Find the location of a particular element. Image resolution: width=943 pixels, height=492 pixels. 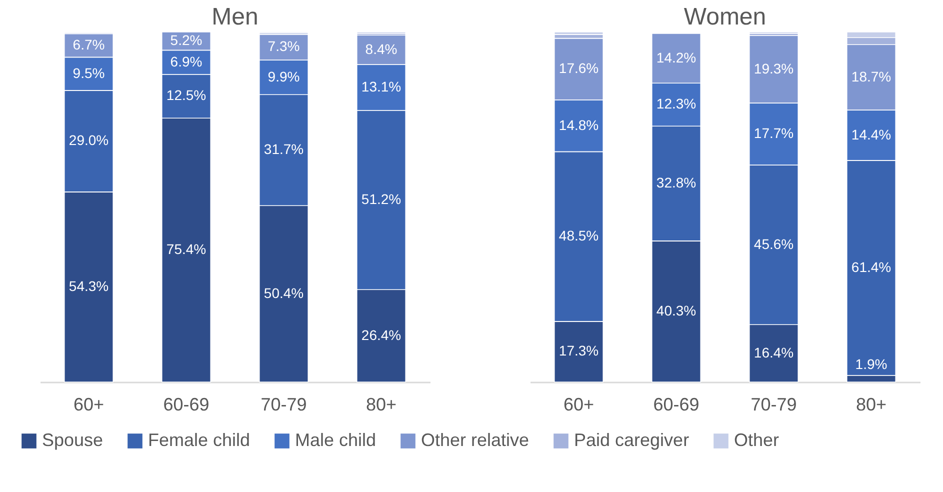

data-label: 45.6% is located at coordinates (774, 244).